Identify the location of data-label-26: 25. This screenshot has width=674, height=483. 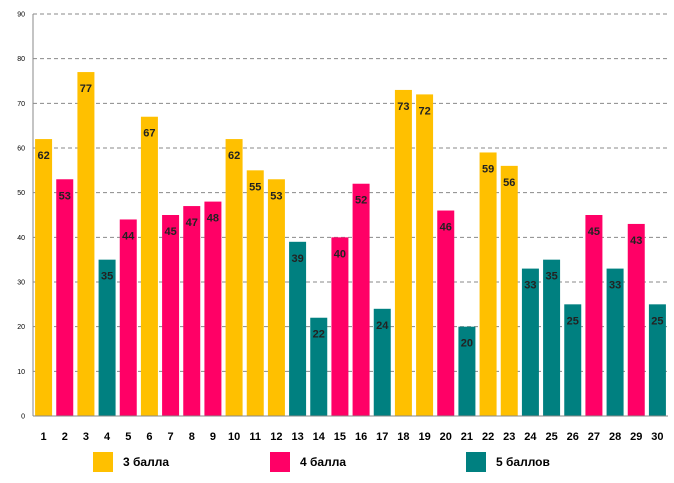
(573, 321).